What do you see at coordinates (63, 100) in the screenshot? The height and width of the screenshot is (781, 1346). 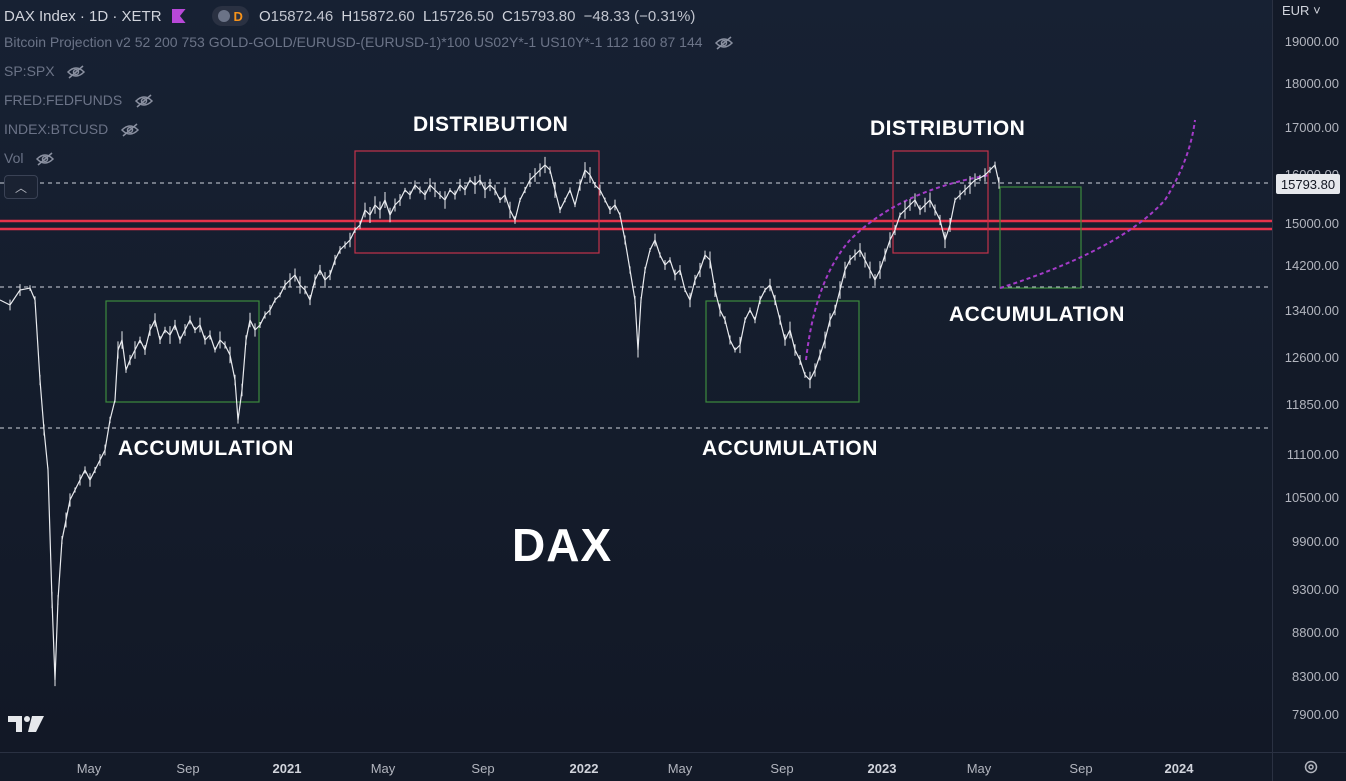 I see `indicator-label: FRED:FEDFUNDS` at bounding box center [63, 100].